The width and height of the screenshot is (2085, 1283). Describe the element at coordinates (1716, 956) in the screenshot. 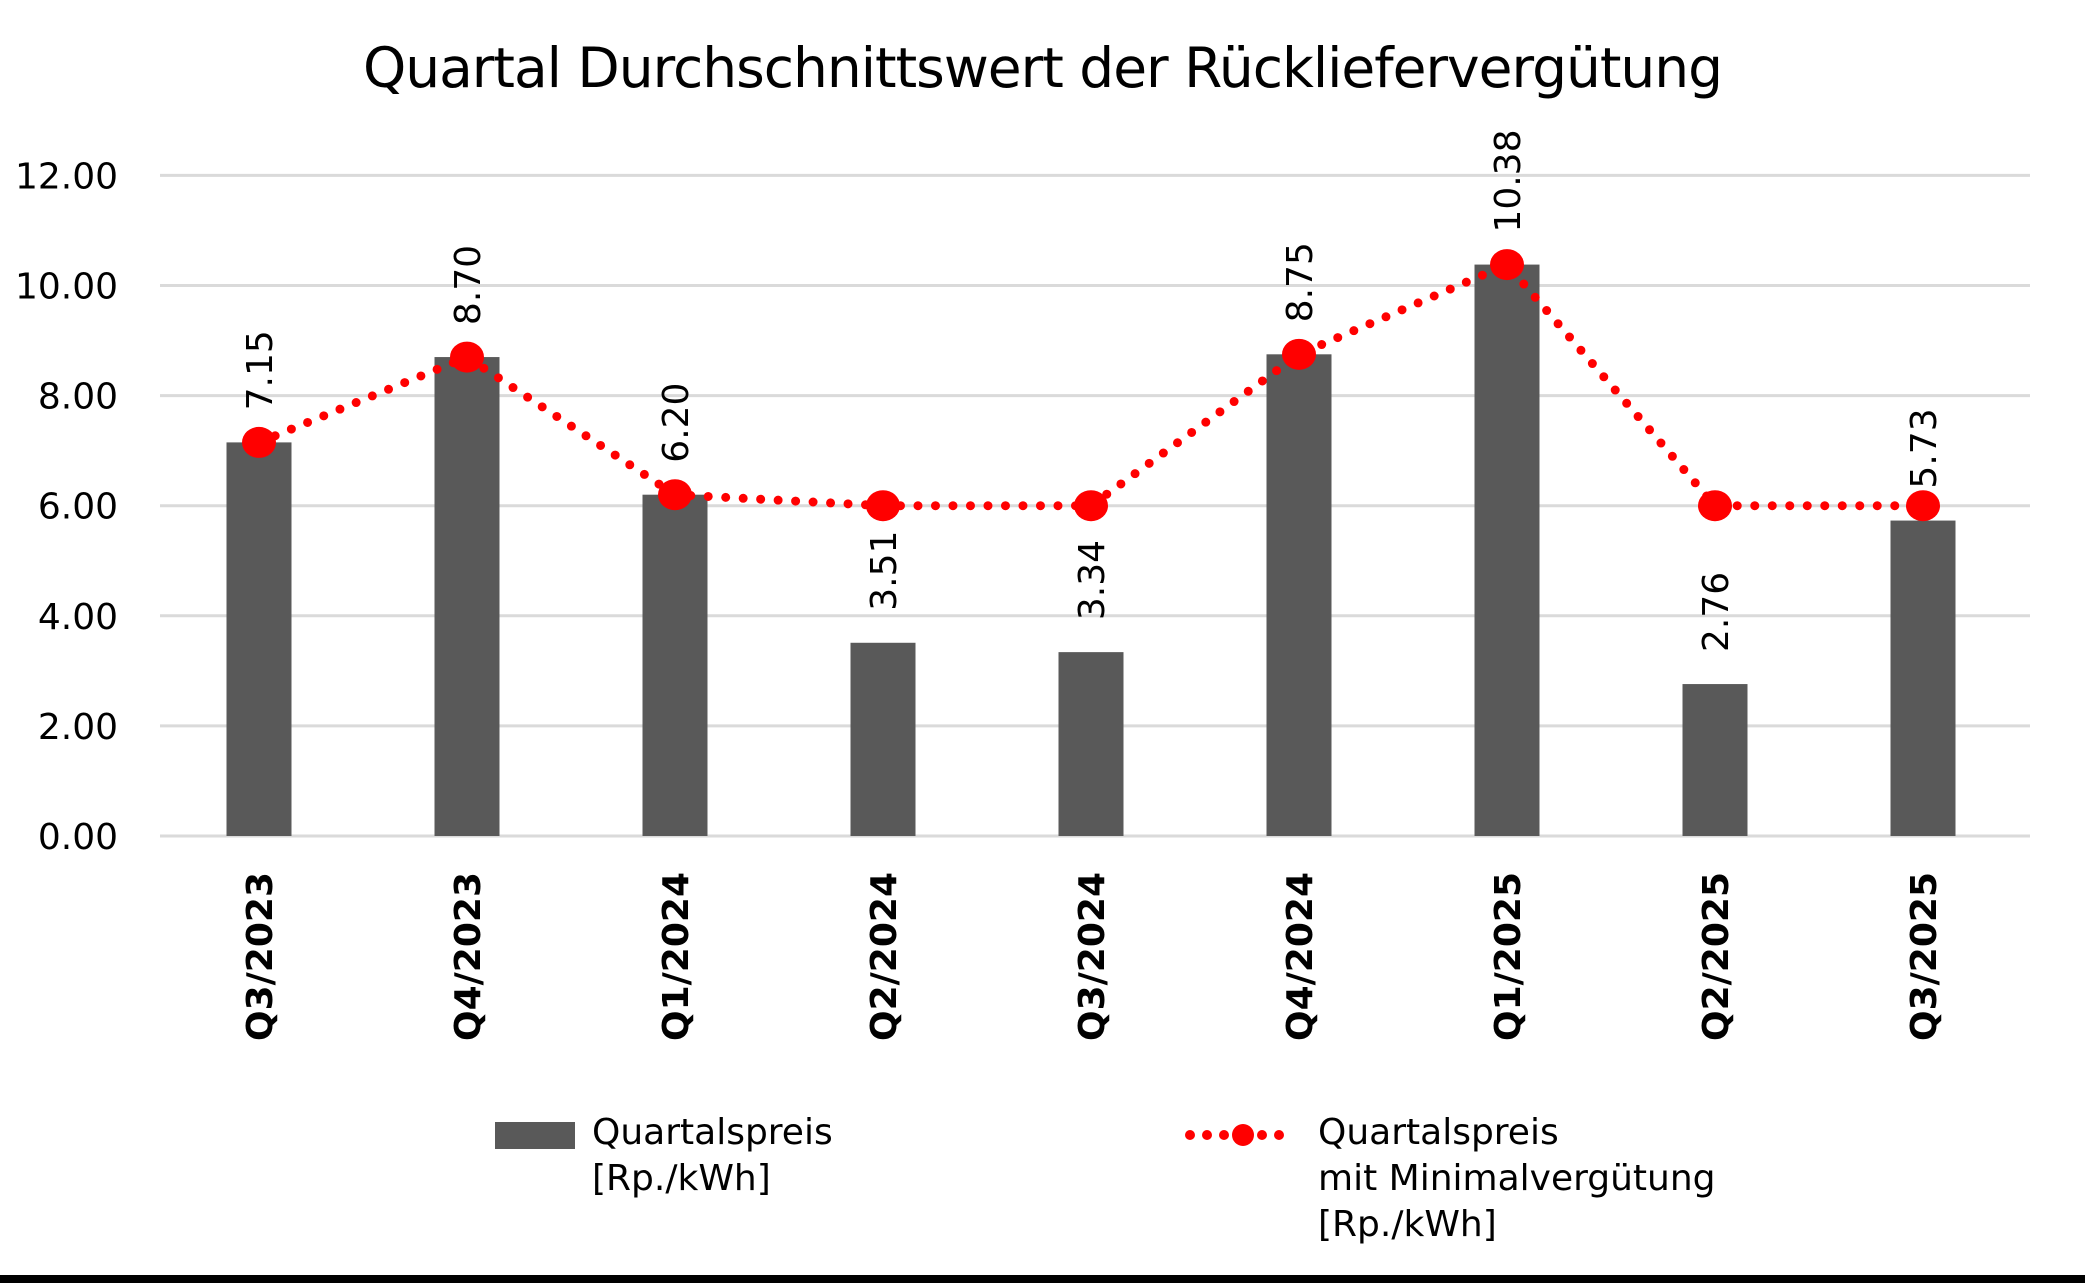

I see `x-axis-tick-label: Q2/2025` at that location.